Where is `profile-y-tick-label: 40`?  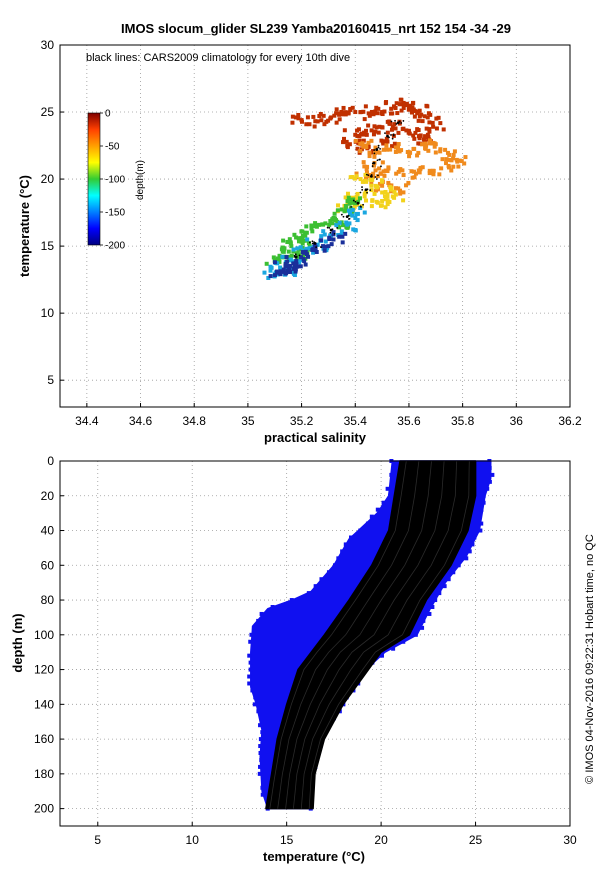
profile-y-tick-label: 40 is located at coordinates (48, 531).